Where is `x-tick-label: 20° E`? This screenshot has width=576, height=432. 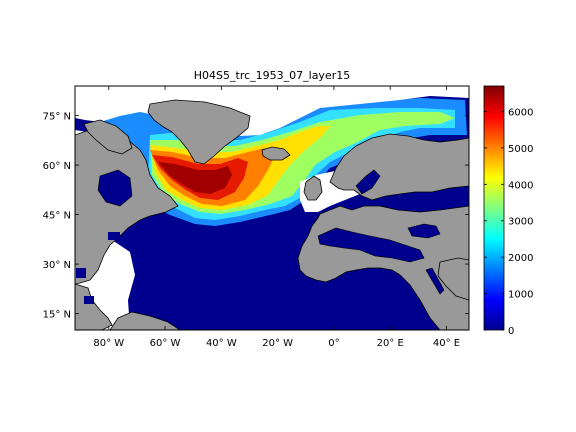 x-tick-label: 20° E is located at coordinates (390, 343).